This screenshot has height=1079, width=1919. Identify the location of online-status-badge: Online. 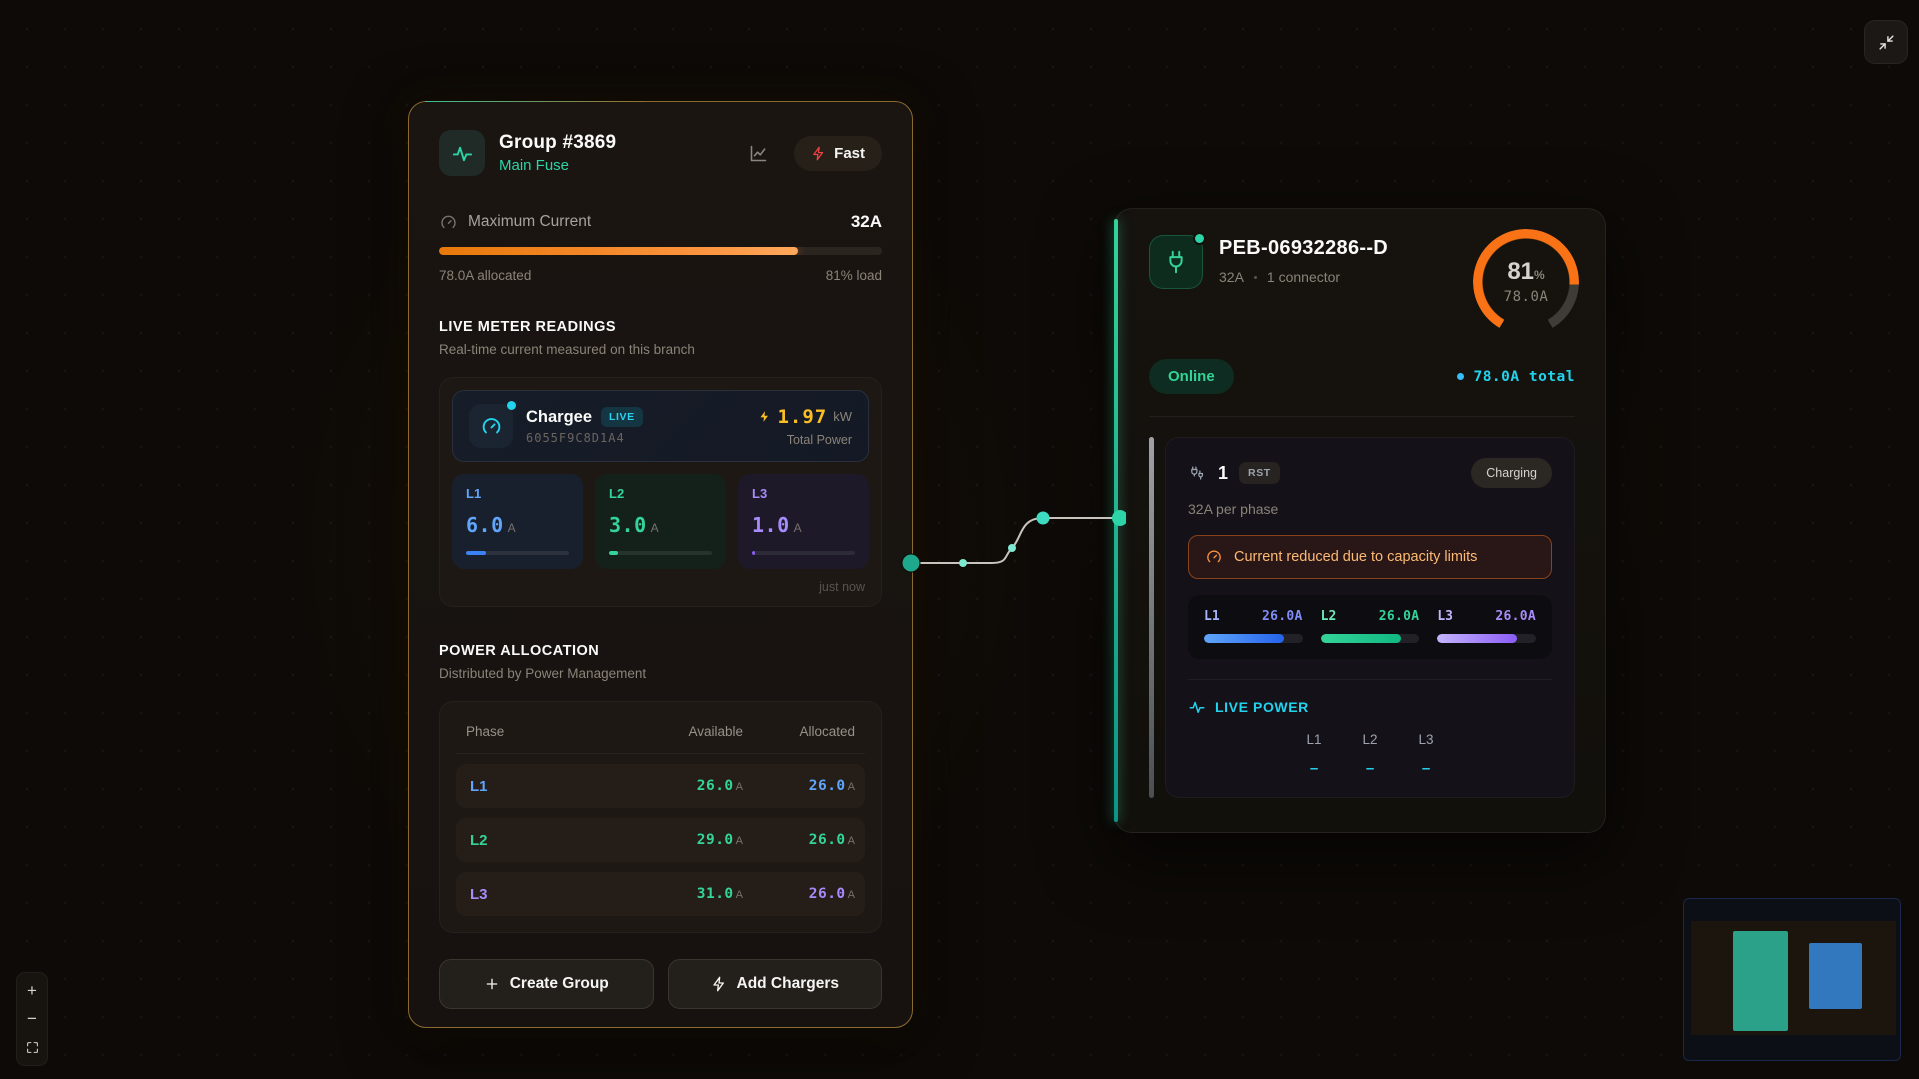
(1191, 376).